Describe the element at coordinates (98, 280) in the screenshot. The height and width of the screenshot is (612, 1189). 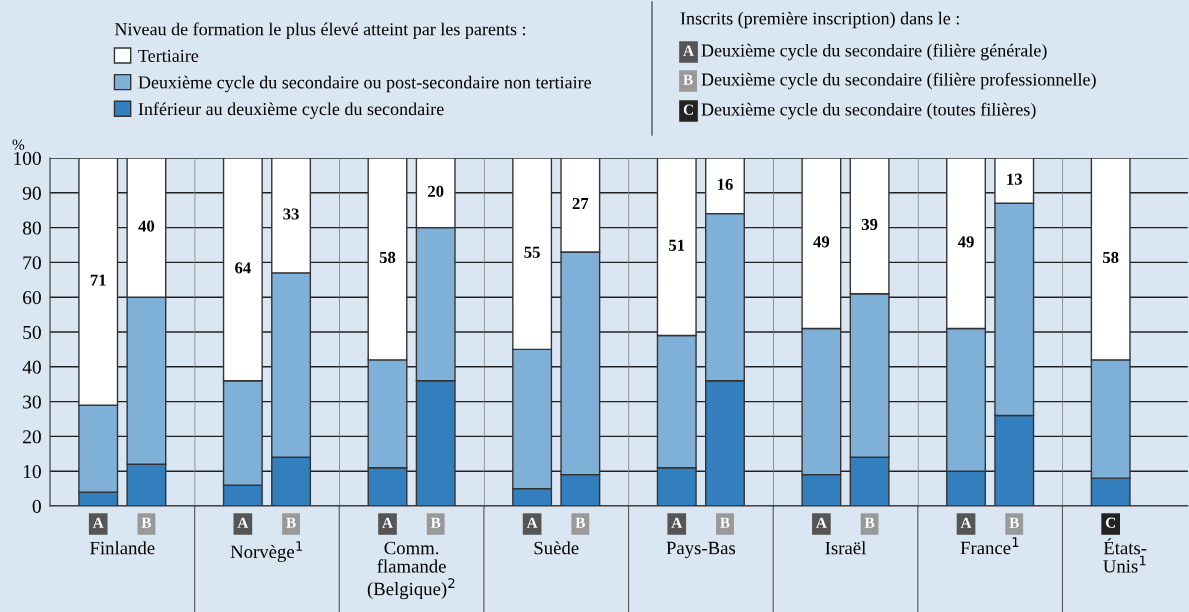
I see `data-label: 71` at that location.